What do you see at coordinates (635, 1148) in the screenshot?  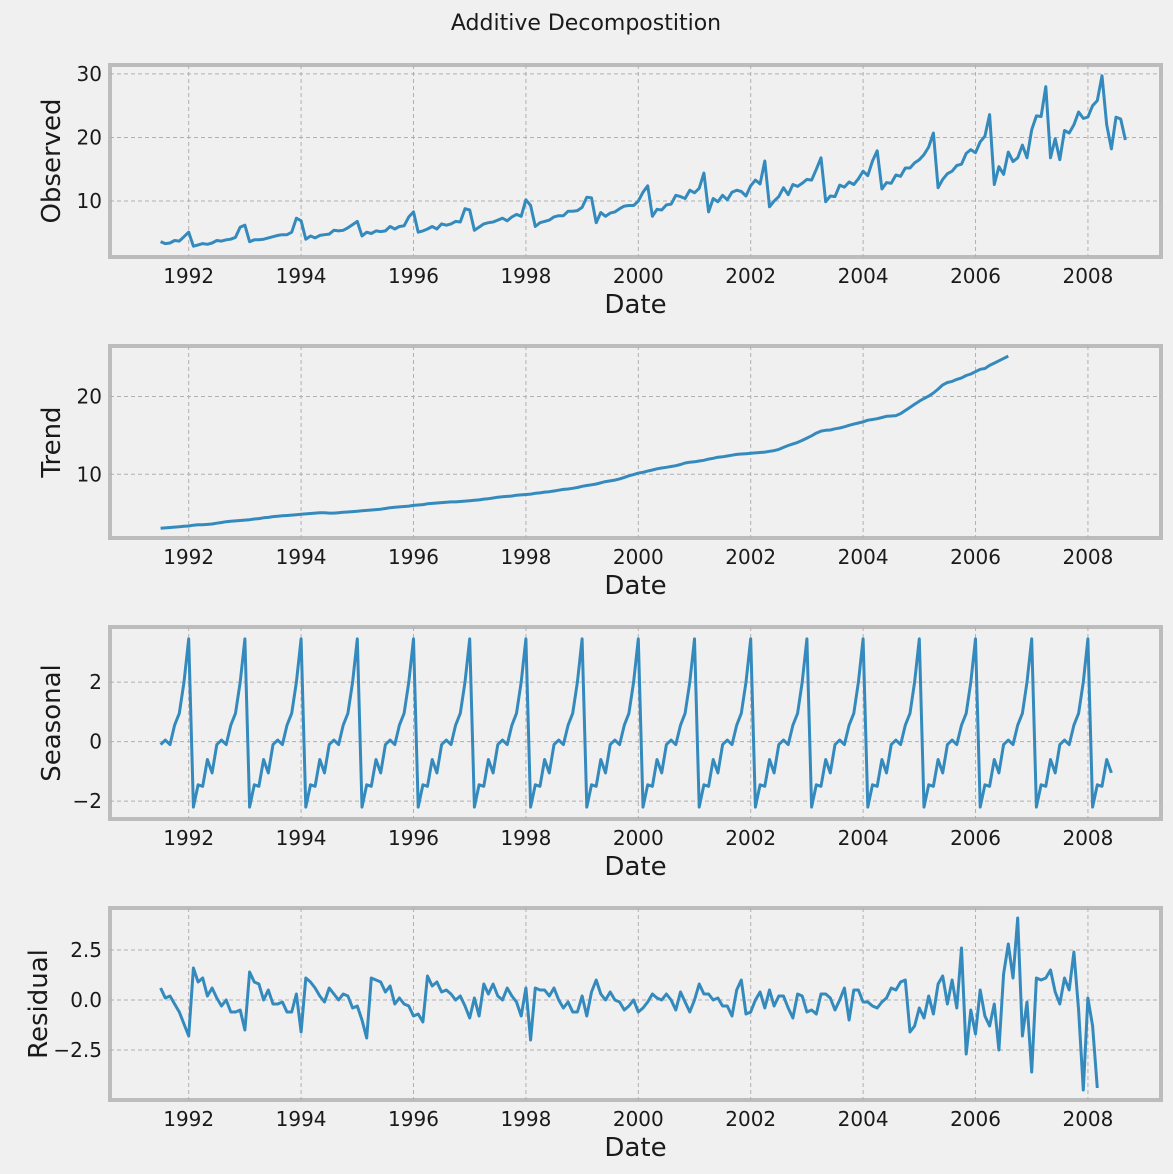 I see `residual-xlabel: Date` at bounding box center [635, 1148].